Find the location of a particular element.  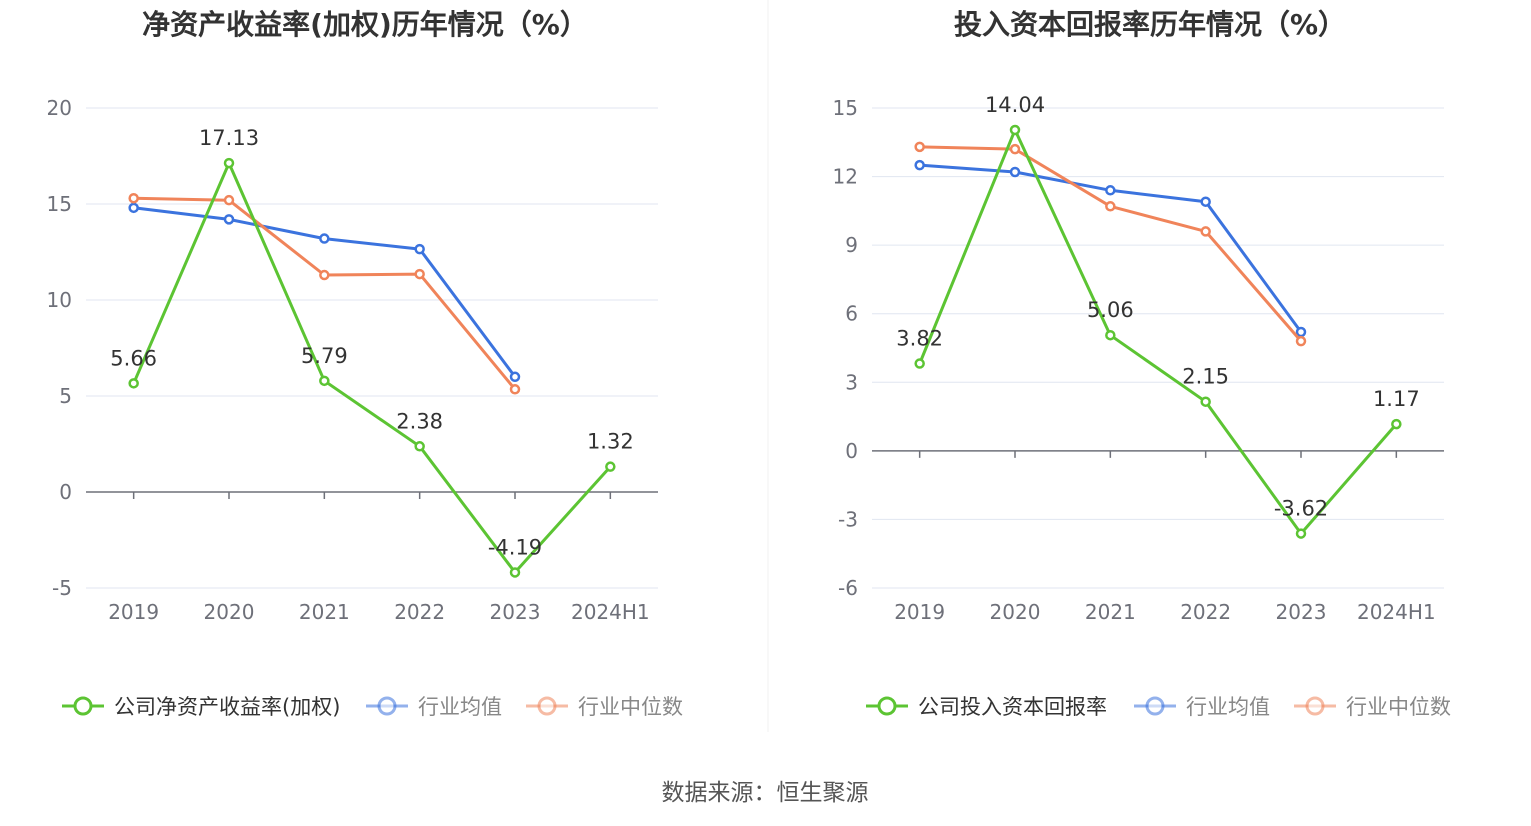

legend-item-company: 公司投入资本回报率 is located at coordinates (986, 707).